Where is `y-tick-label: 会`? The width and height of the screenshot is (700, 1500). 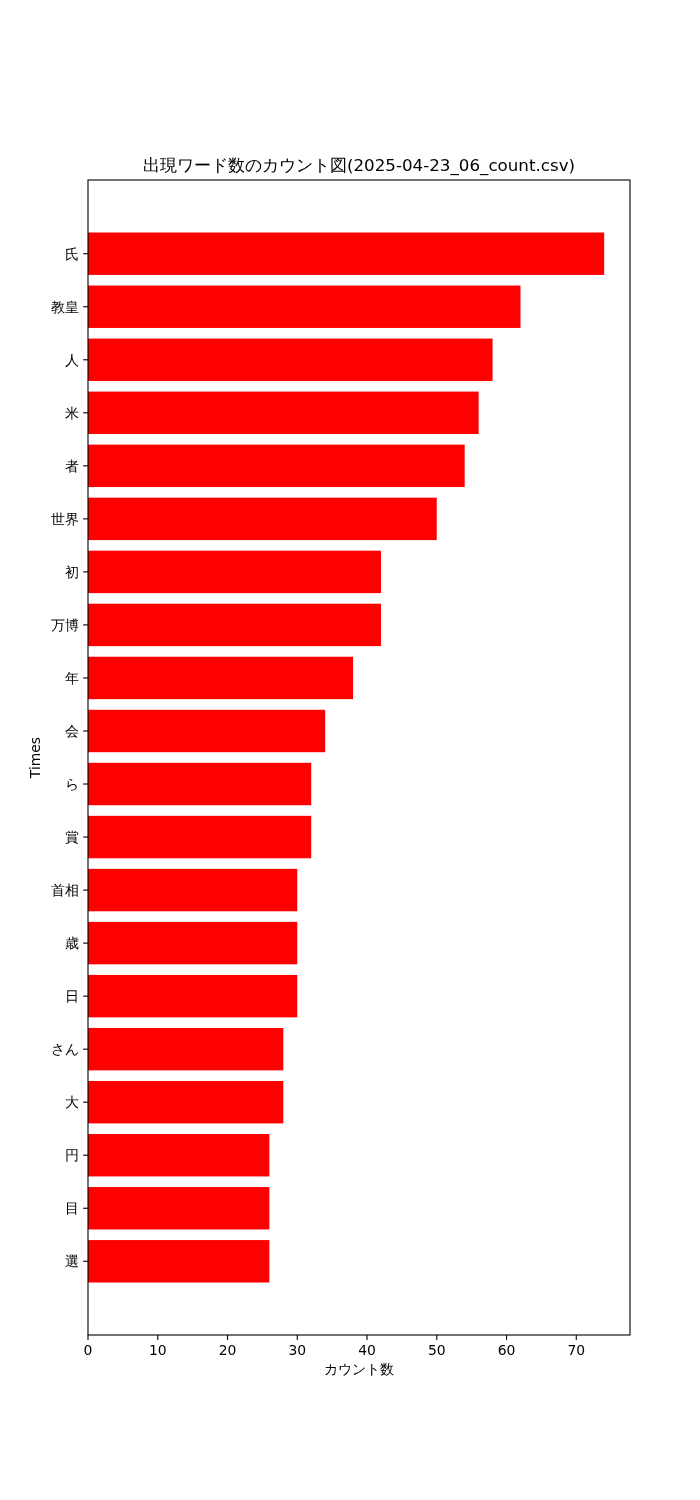 y-tick-label: 会 is located at coordinates (72, 730).